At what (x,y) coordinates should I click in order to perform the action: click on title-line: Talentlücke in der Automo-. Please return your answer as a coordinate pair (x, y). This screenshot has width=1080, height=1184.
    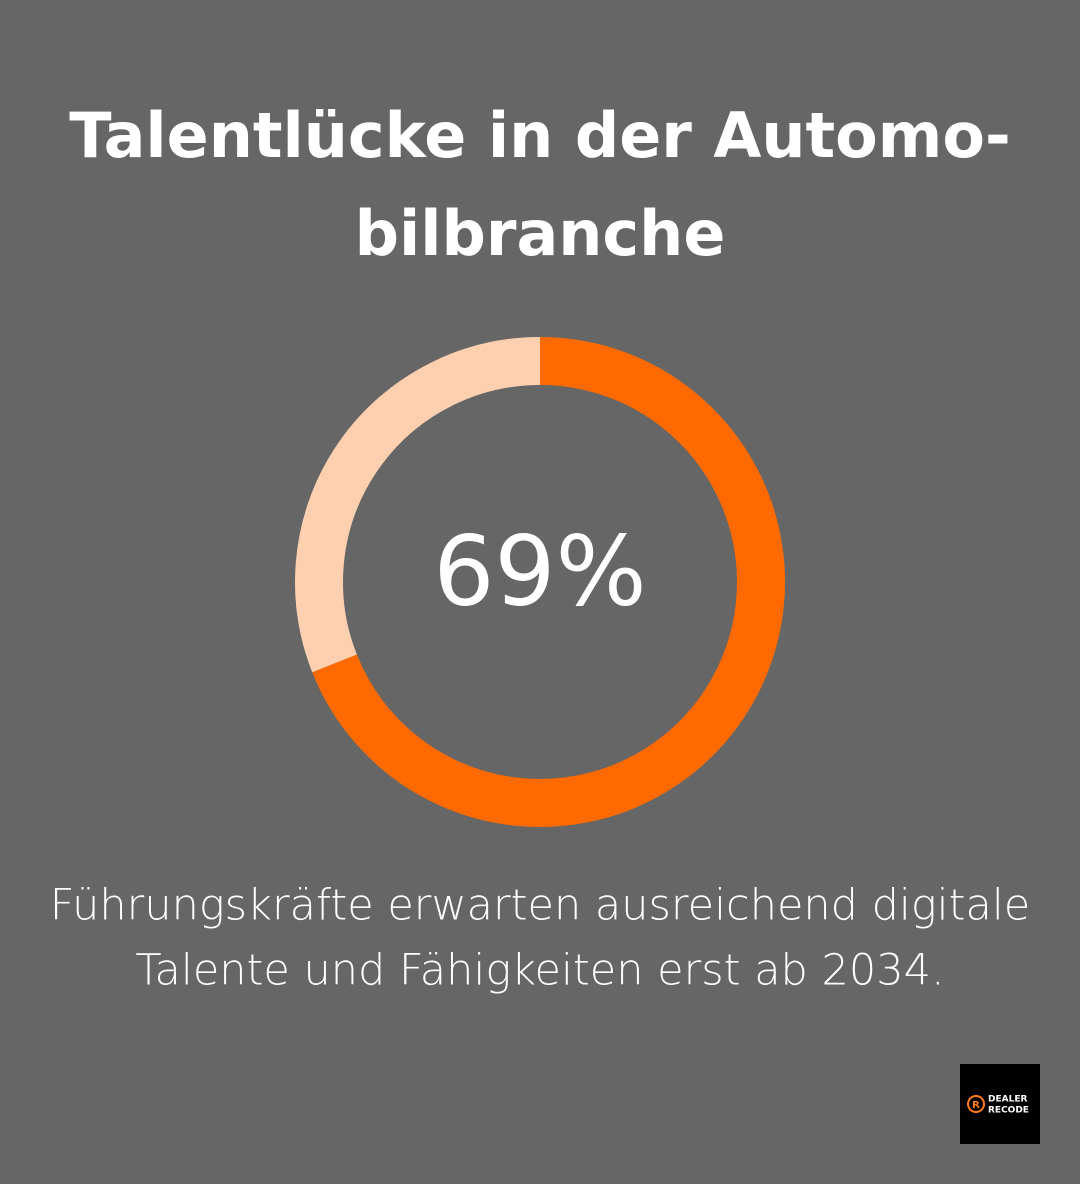
    Looking at the image, I should click on (539, 135).